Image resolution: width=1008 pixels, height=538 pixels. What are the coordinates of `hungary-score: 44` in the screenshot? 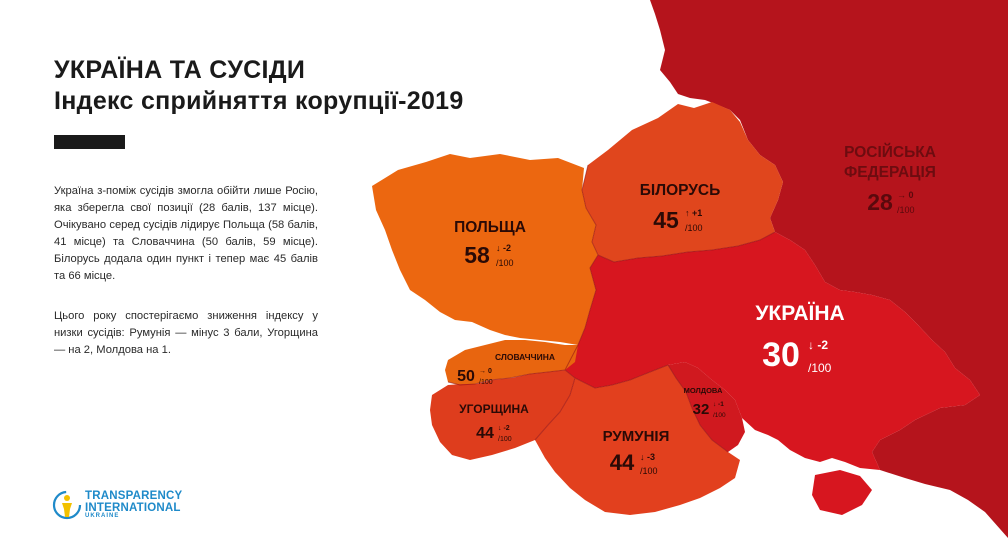 It's located at (485, 433).